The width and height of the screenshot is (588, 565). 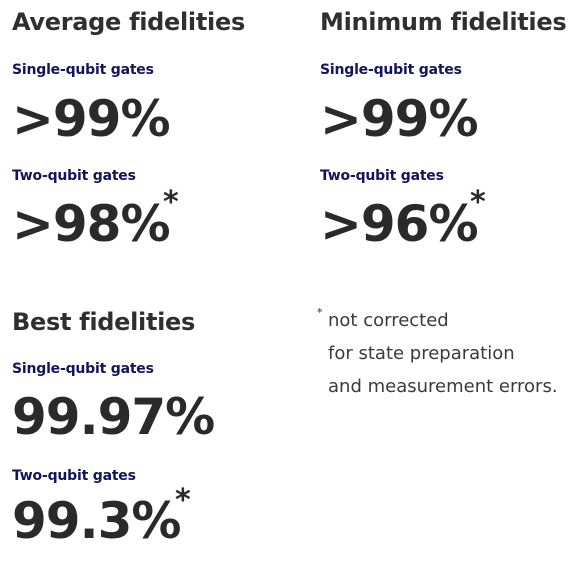 I want to click on best-single-qubit-label: Single-qubit gates, so click(x=83, y=369).